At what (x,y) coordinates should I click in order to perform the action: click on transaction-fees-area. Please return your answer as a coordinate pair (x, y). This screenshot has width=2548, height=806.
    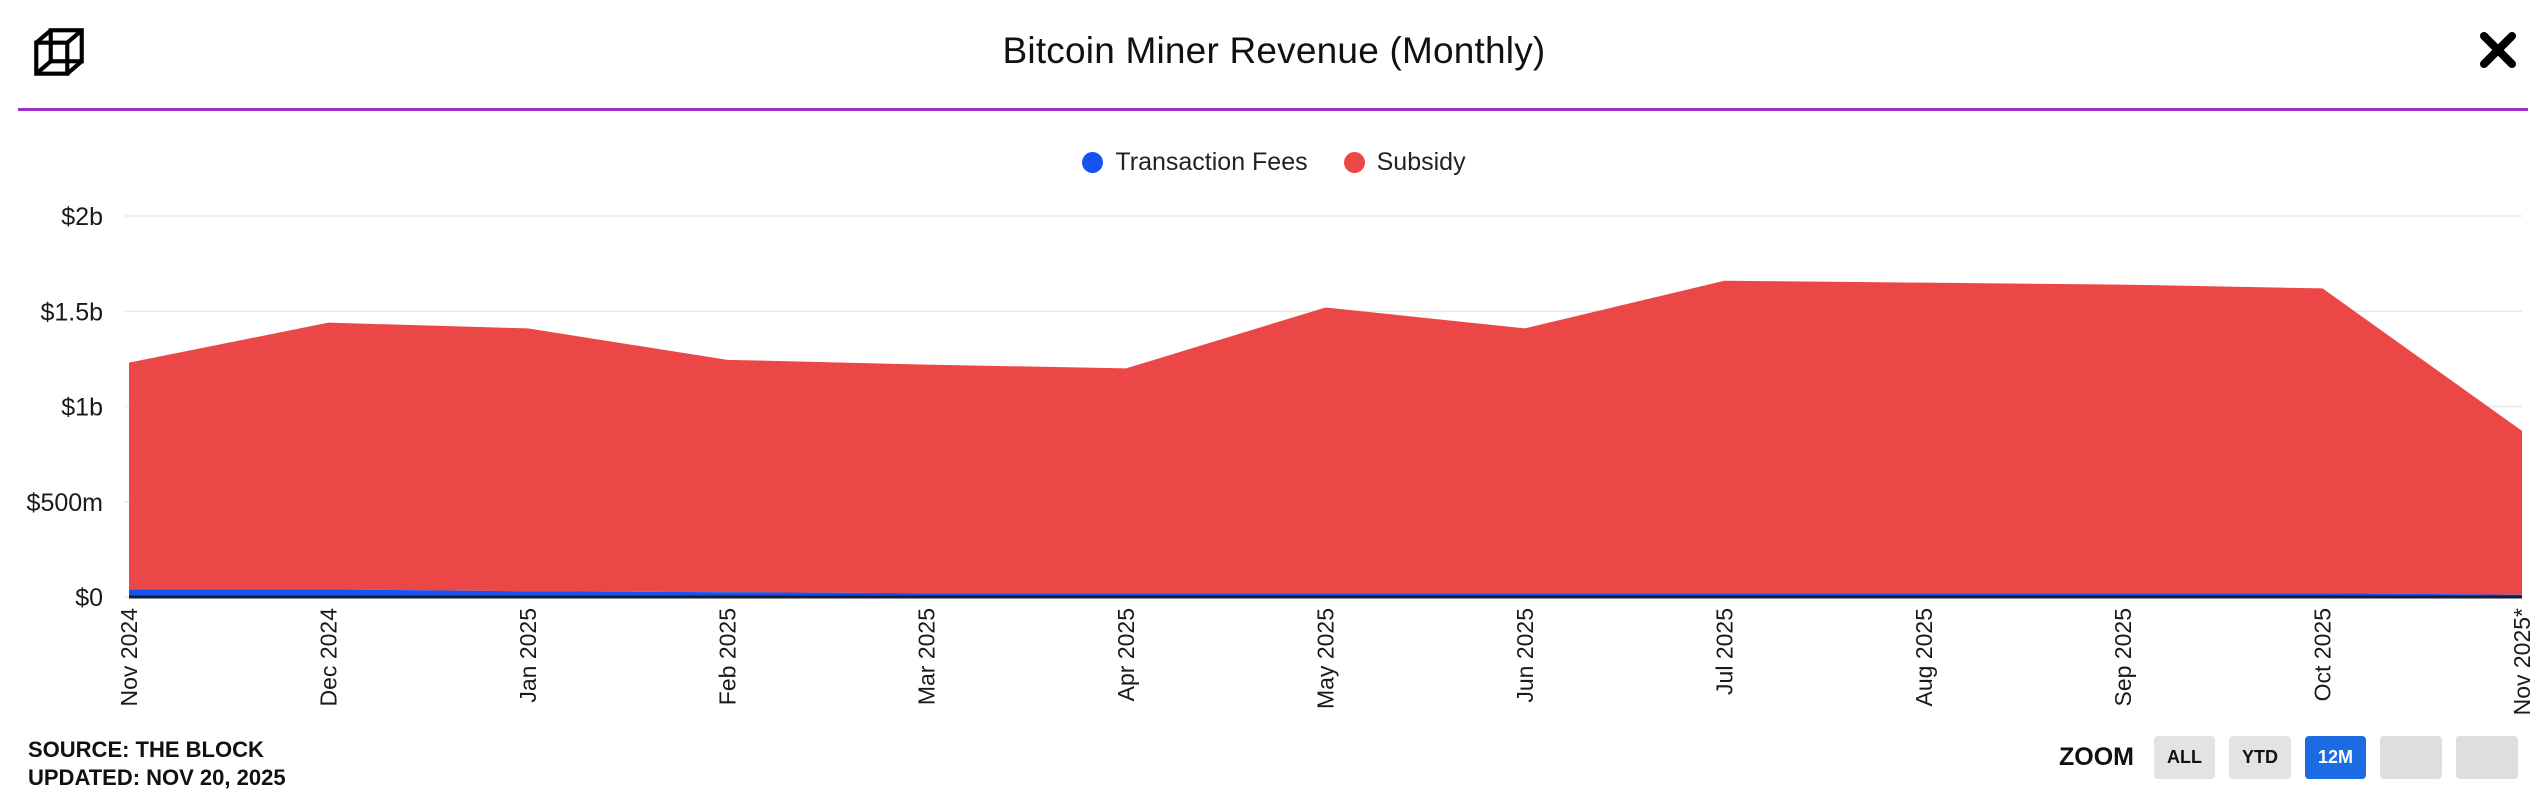
    Looking at the image, I should click on (1325, 593).